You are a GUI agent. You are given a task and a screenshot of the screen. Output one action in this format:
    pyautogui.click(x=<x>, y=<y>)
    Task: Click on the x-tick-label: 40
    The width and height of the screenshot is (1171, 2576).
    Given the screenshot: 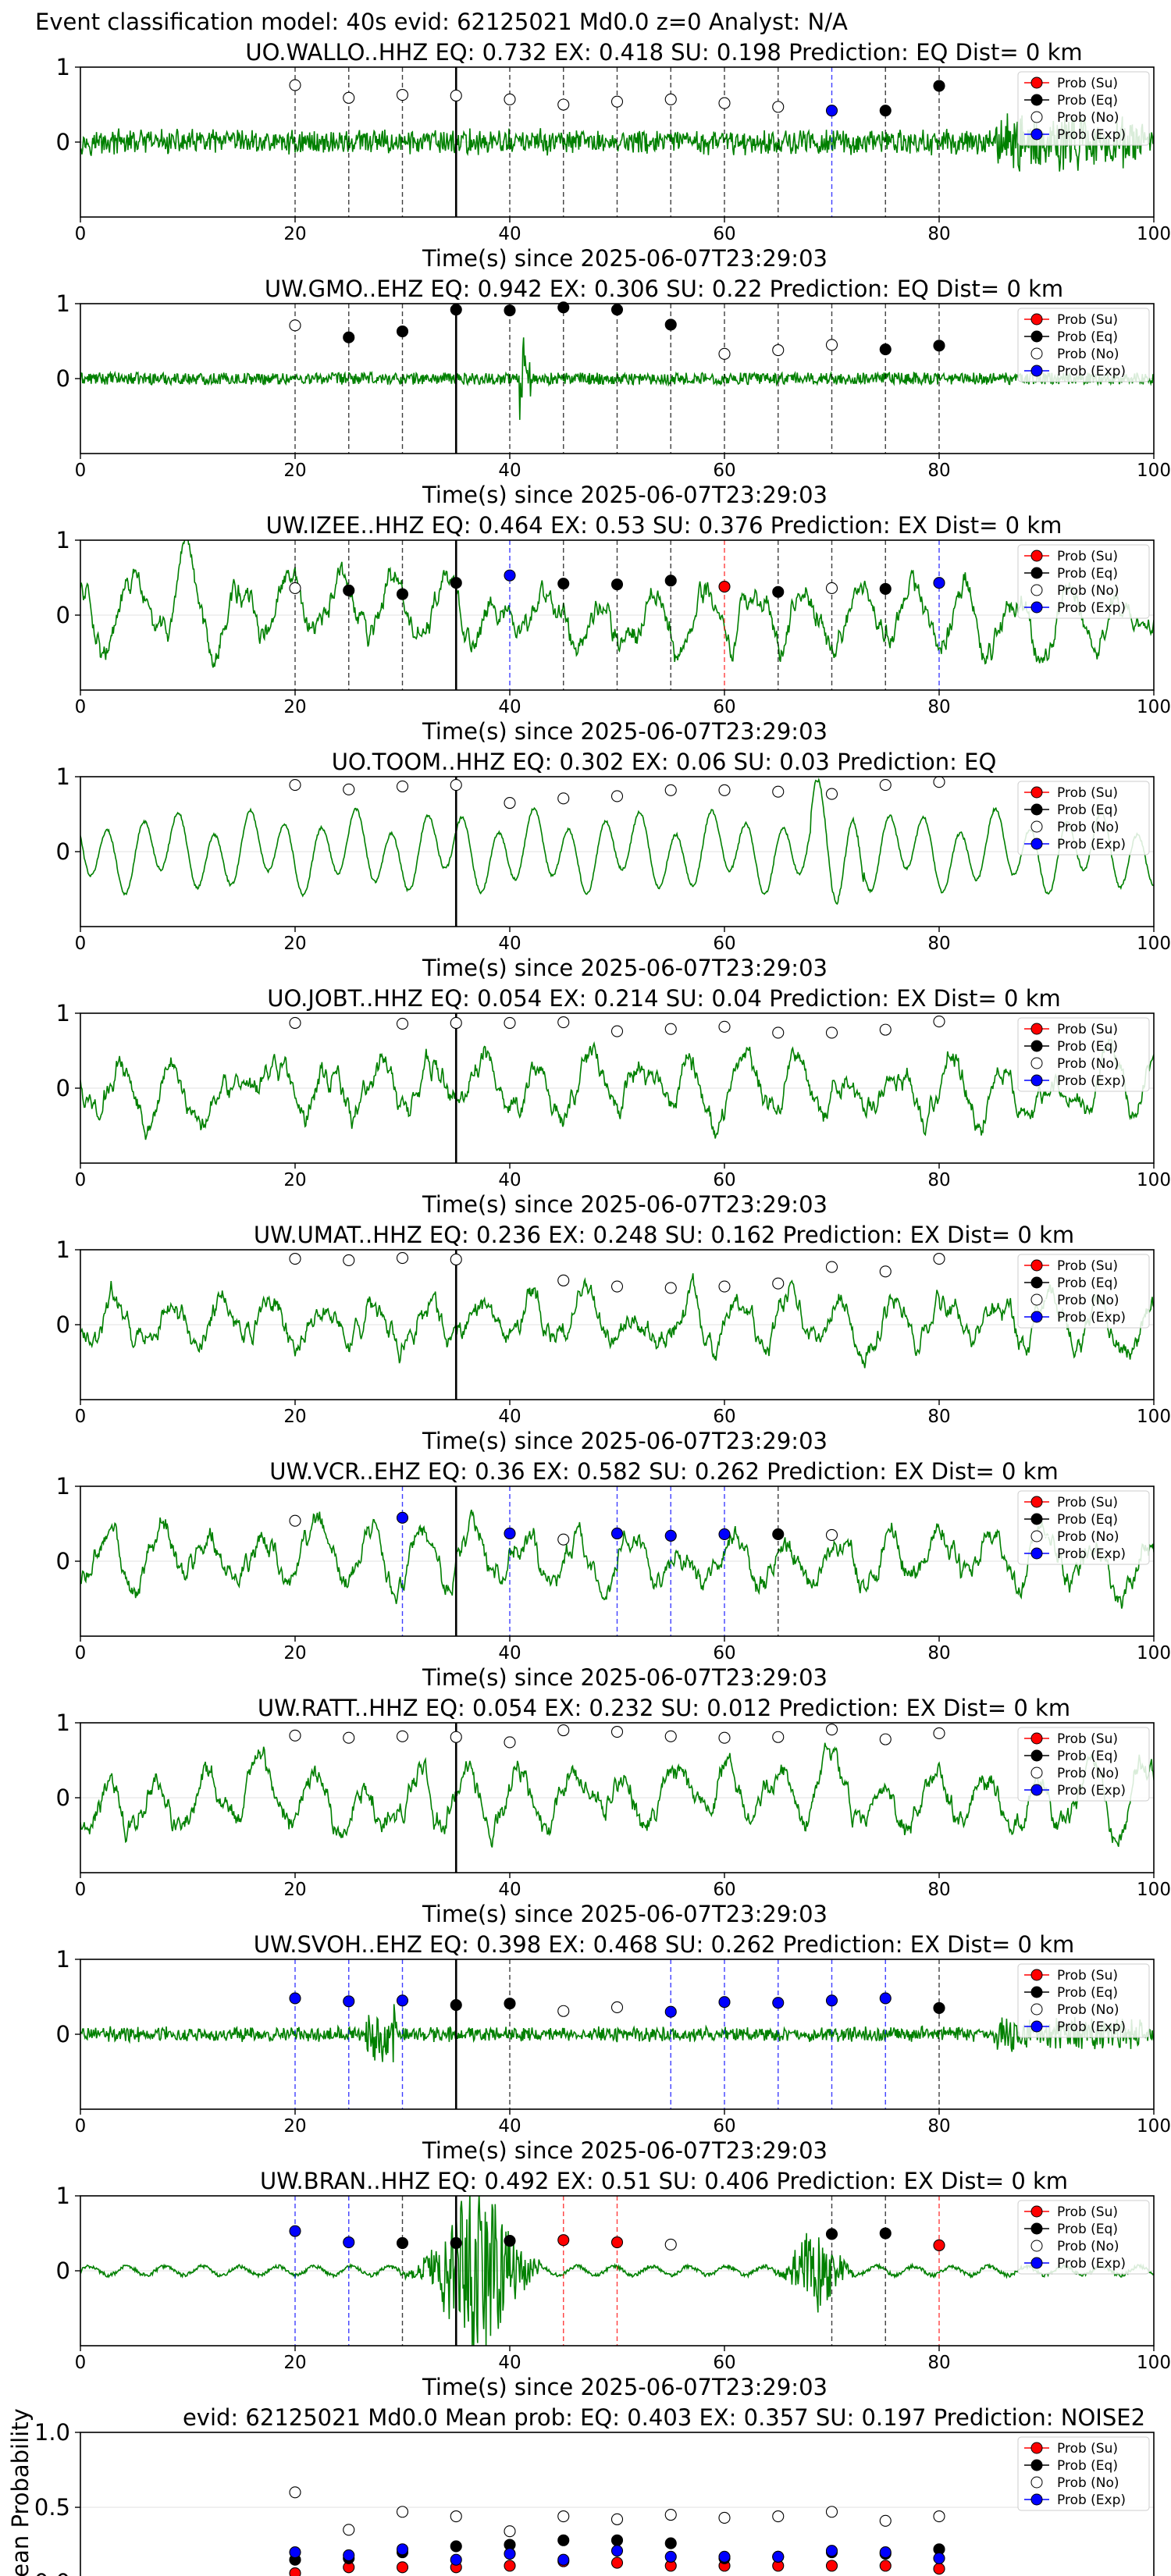 What is the action you would take?
    pyautogui.click(x=509, y=471)
    